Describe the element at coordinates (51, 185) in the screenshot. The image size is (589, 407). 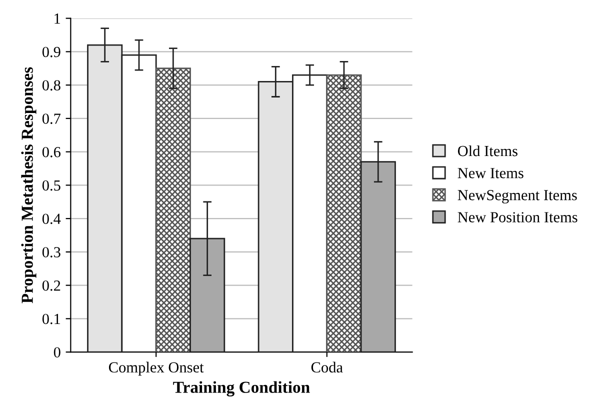
I see `y-tick-label: 0.5` at that location.